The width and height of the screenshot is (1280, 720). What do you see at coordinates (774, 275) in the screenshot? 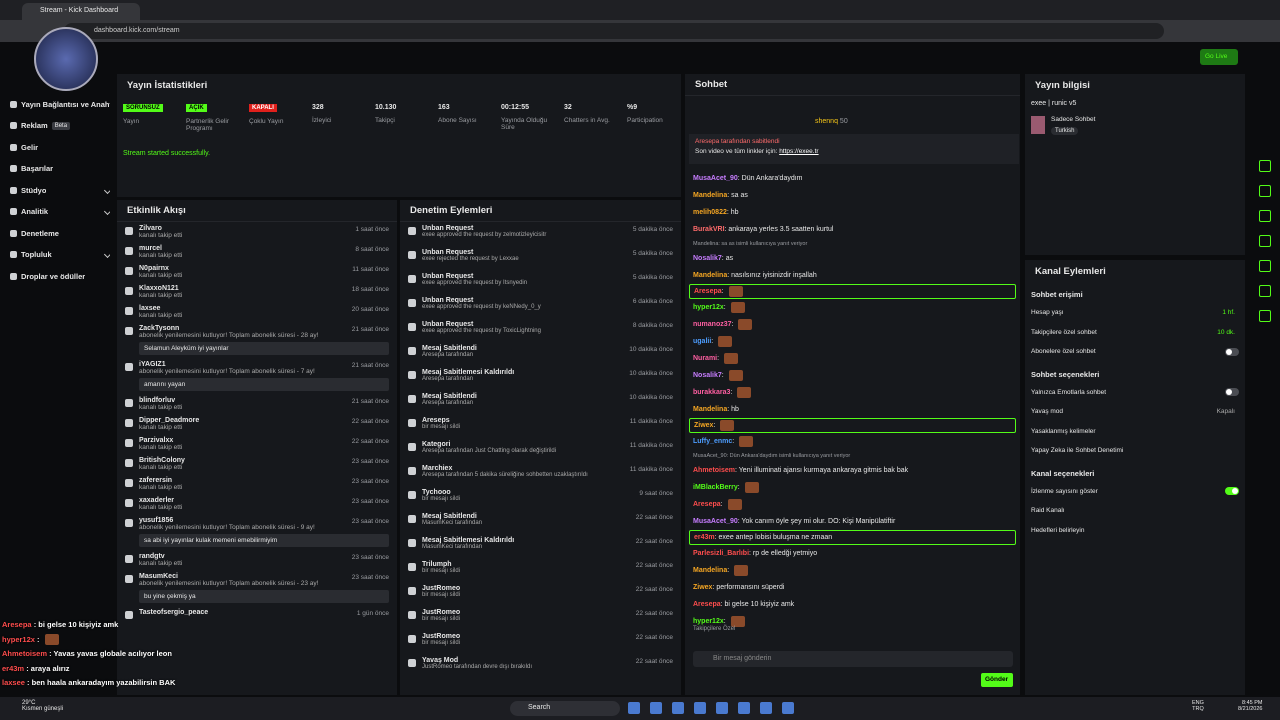
I see `chat-text: nasılsınız iyisinizdir inşallah` at bounding box center [774, 275].